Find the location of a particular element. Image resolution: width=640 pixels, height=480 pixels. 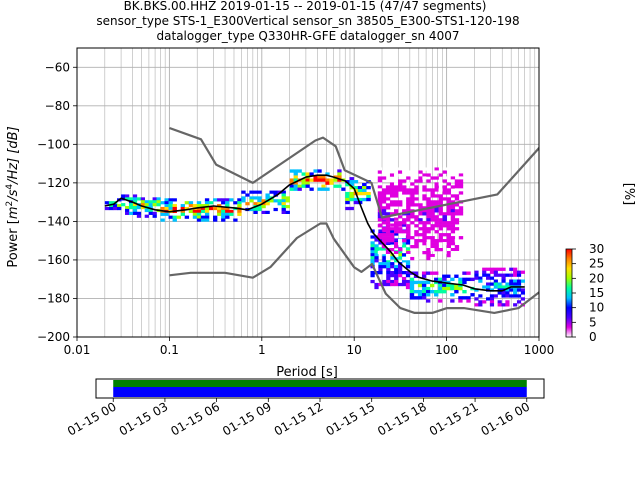

colorbar-tick-label: 20 is located at coordinates (596, 278).